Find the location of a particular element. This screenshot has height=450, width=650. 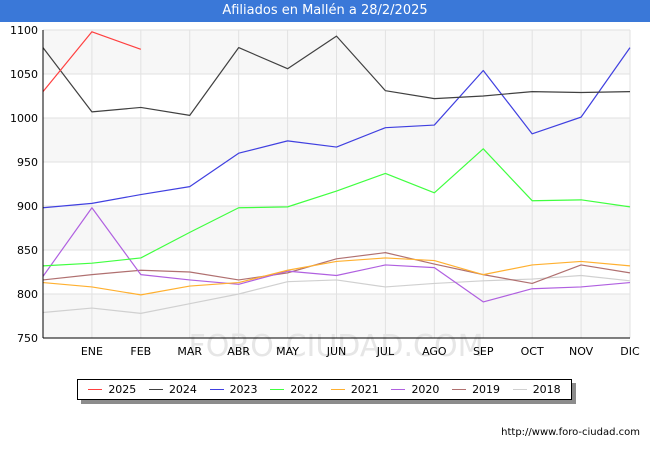

legend-label: 2020 is located at coordinates (425, 389).